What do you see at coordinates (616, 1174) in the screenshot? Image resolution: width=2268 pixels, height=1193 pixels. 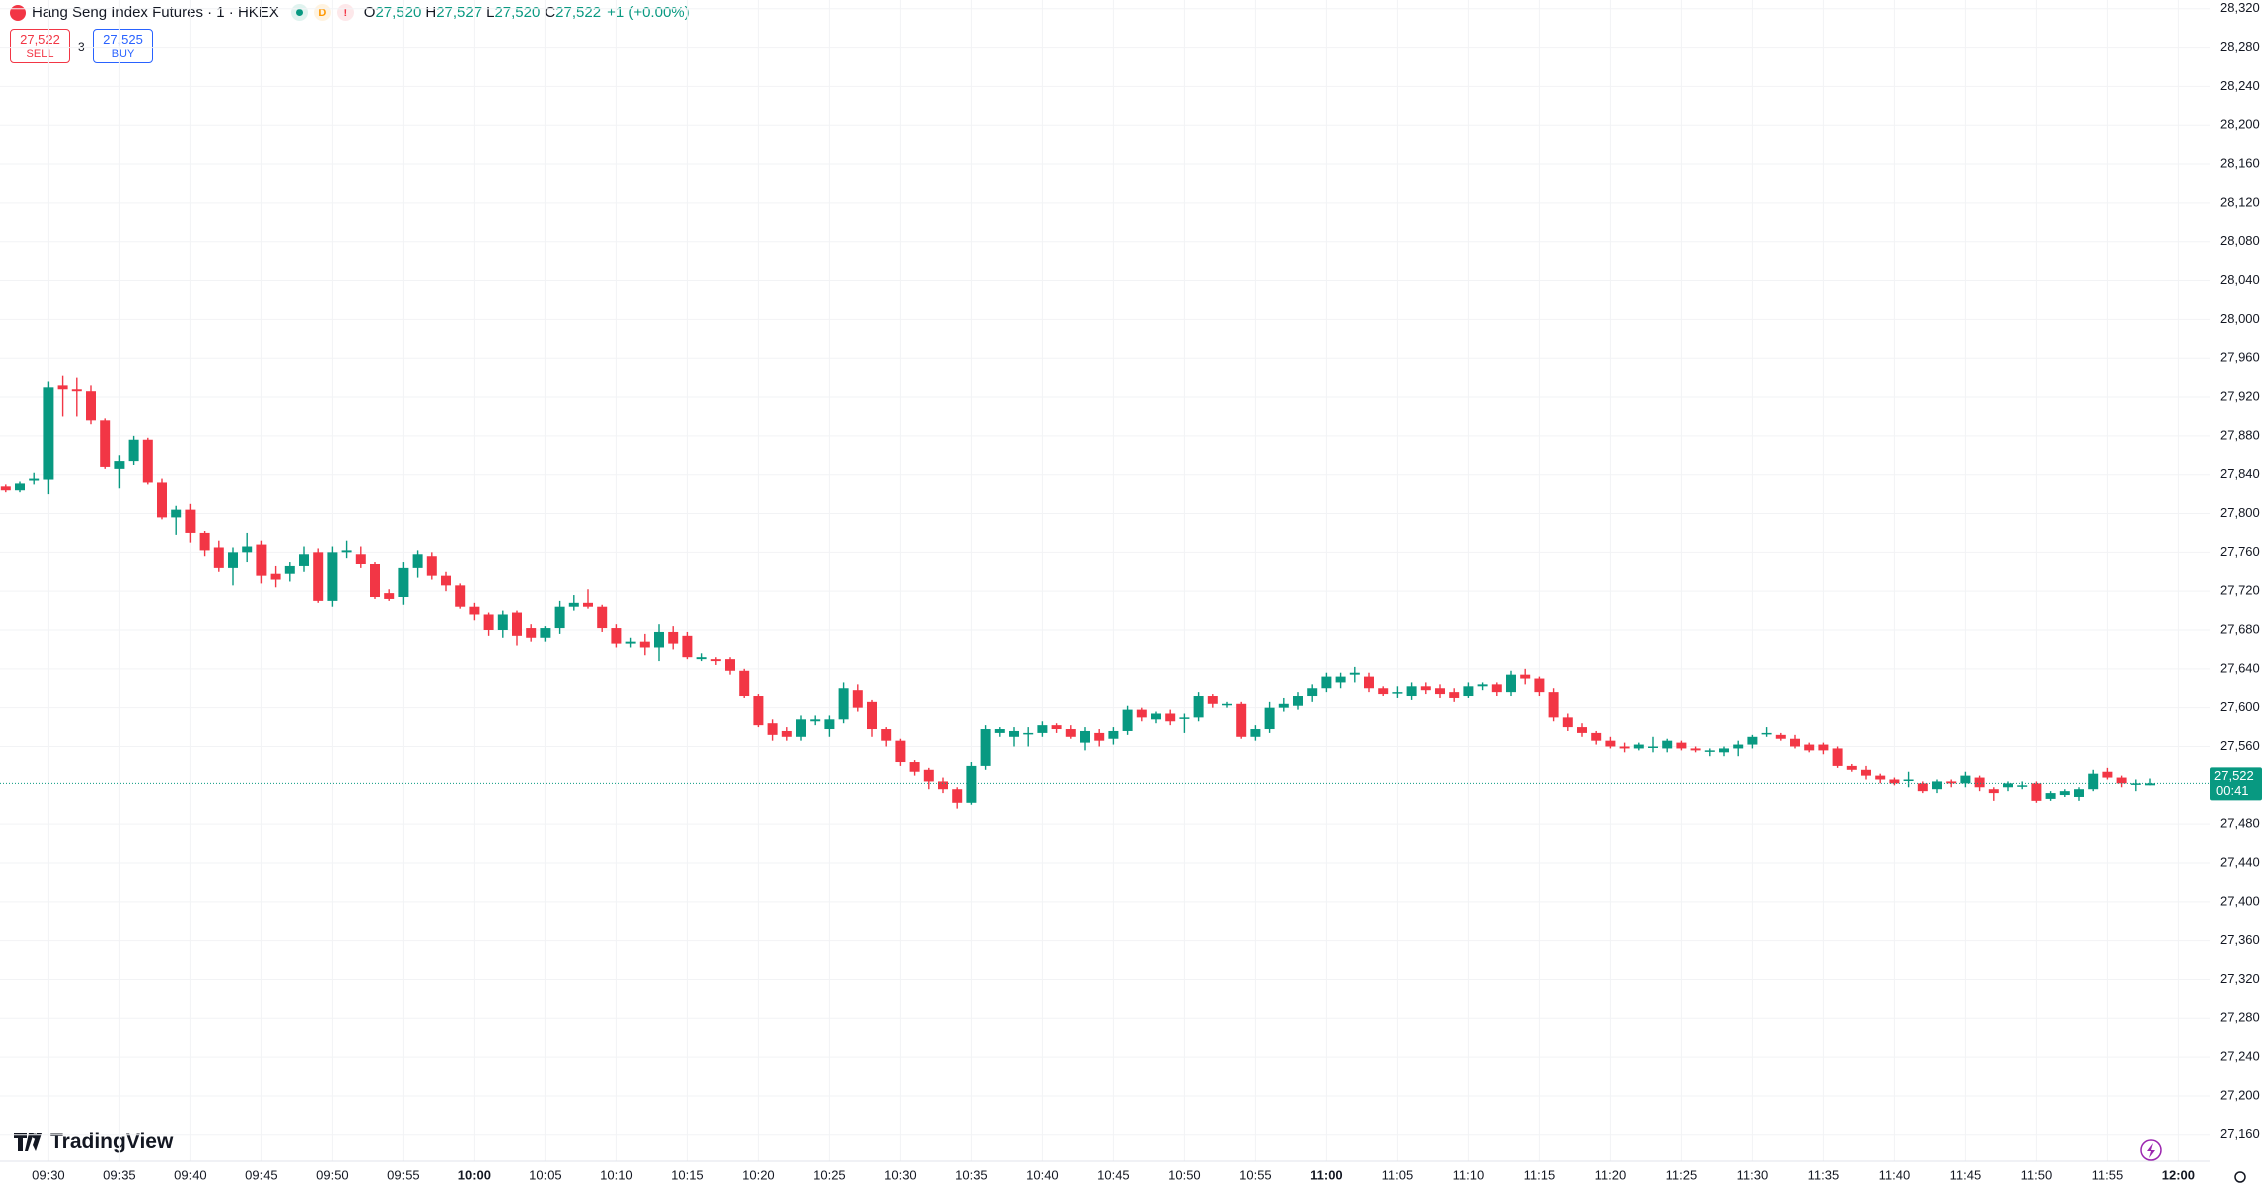 I see `x-tick-label: 10:10` at bounding box center [616, 1174].